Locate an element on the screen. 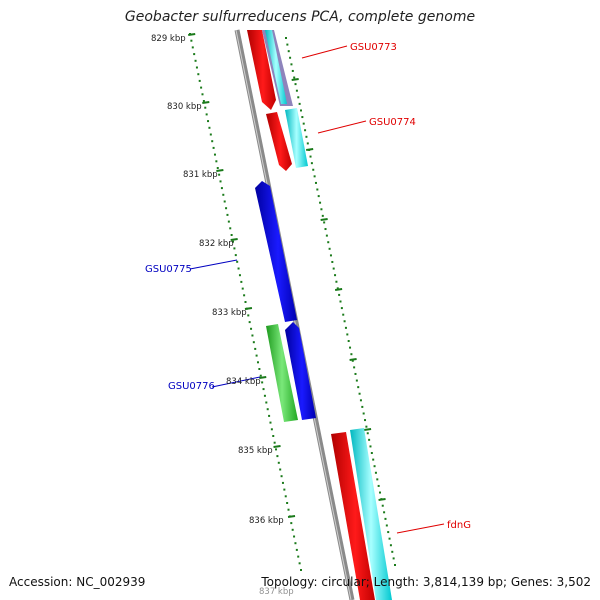  tick-label: 834 kbp is located at coordinates (243, 382).